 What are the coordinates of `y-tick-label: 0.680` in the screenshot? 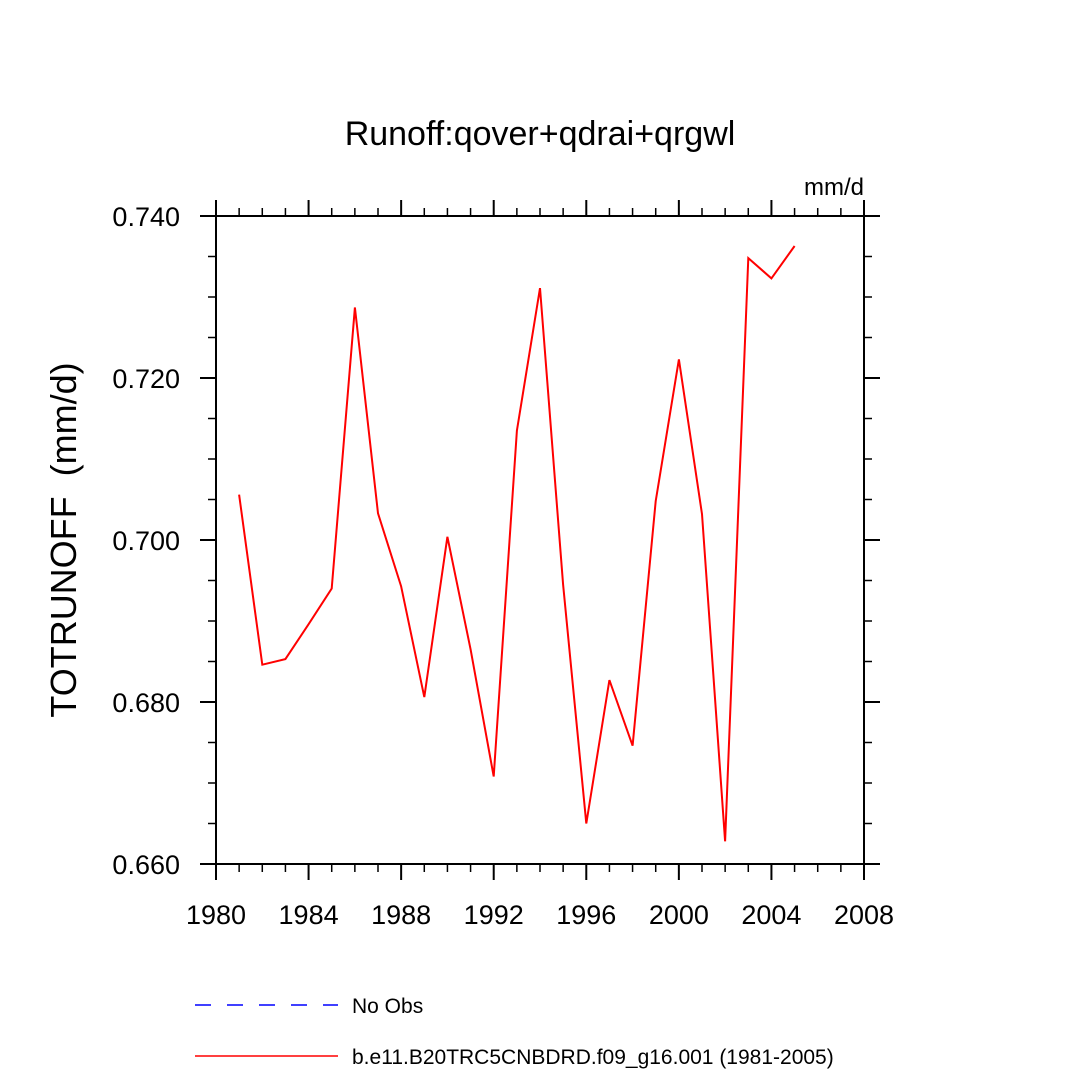 It's located at (146, 703).